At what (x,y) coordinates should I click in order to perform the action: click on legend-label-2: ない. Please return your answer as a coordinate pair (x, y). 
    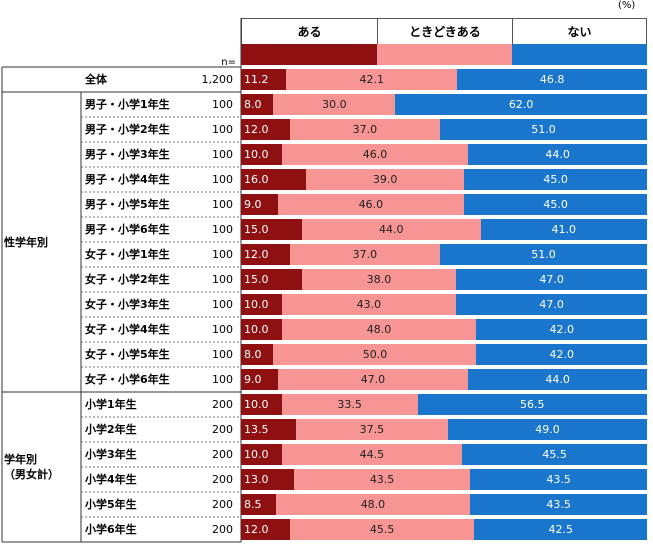
    Looking at the image, I should click on (579, 31).